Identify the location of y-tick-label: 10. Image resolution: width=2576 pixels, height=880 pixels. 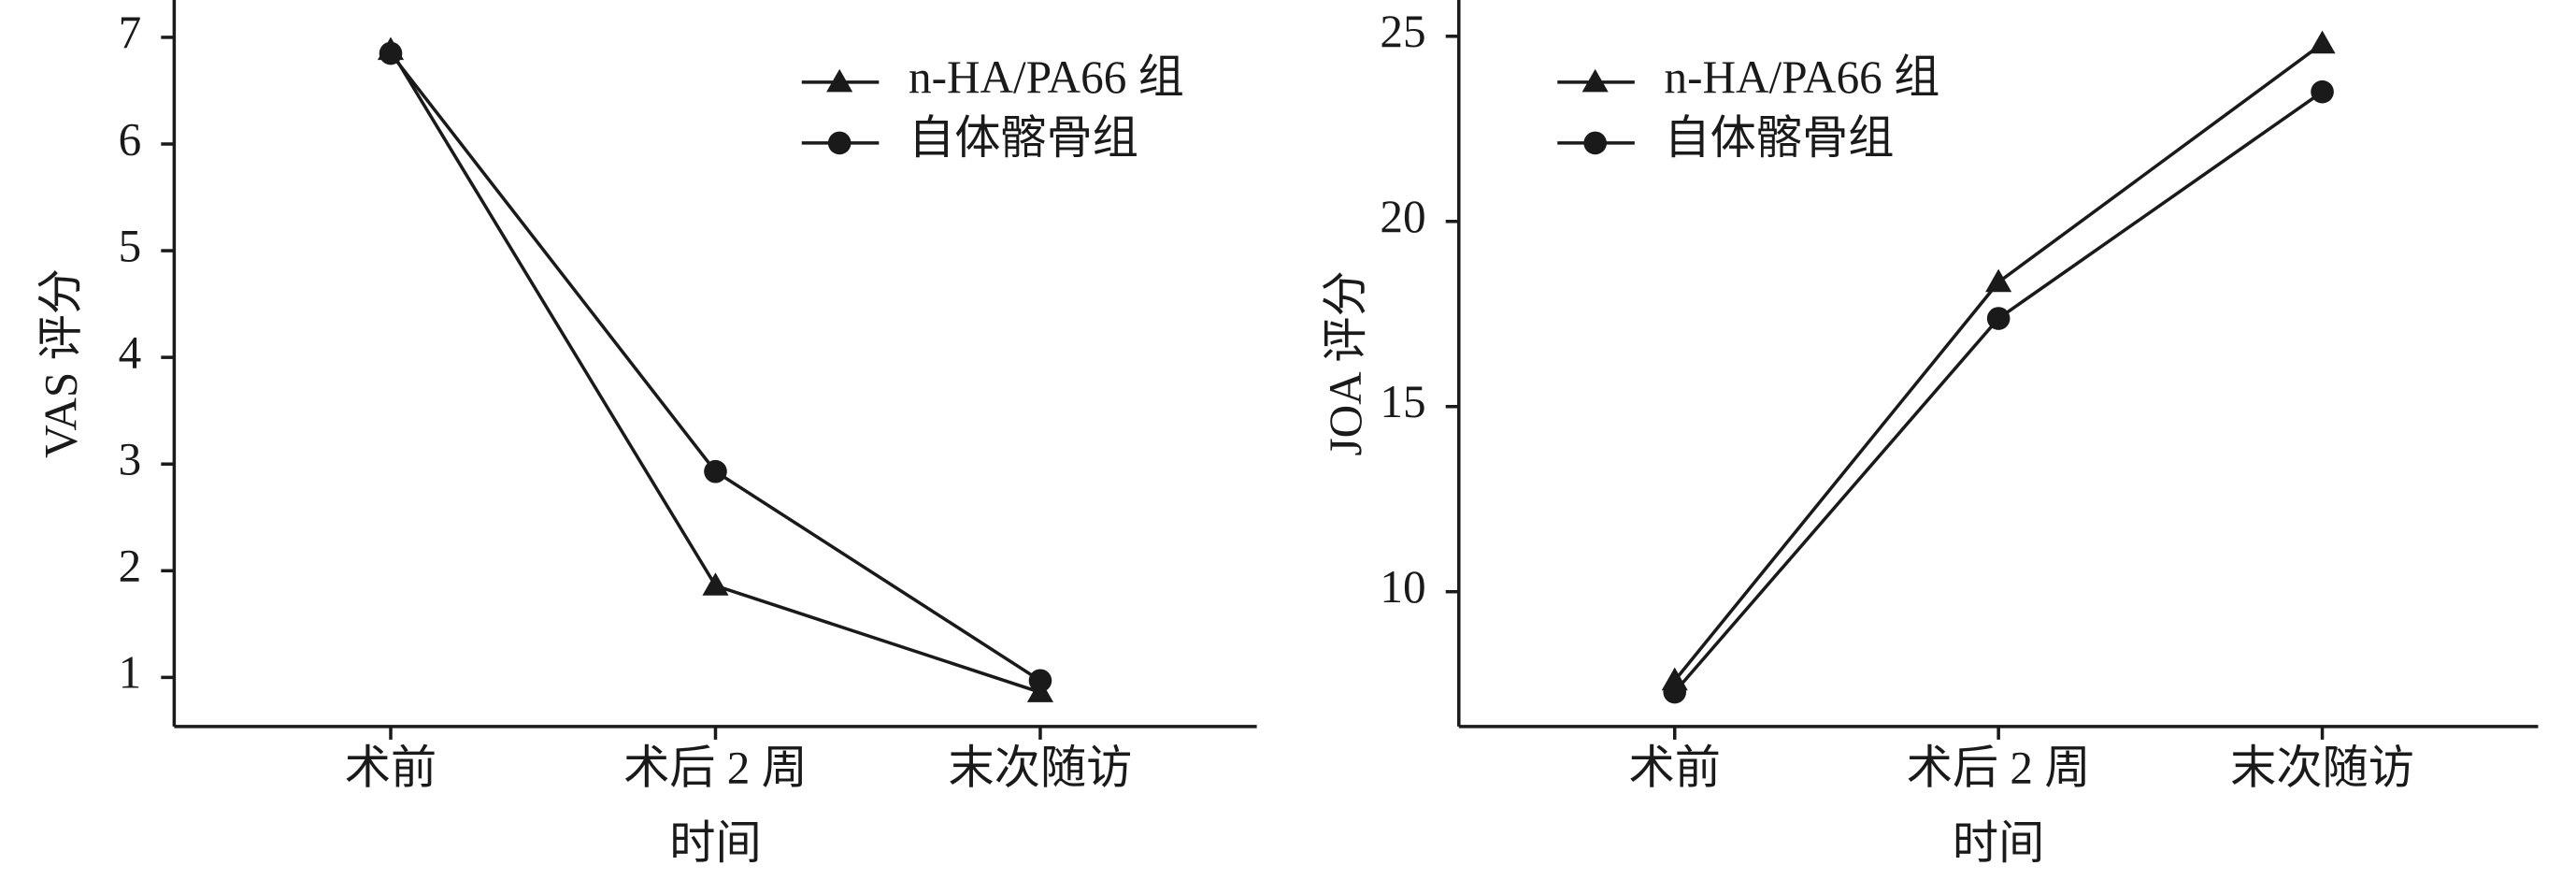
(1402, 587).